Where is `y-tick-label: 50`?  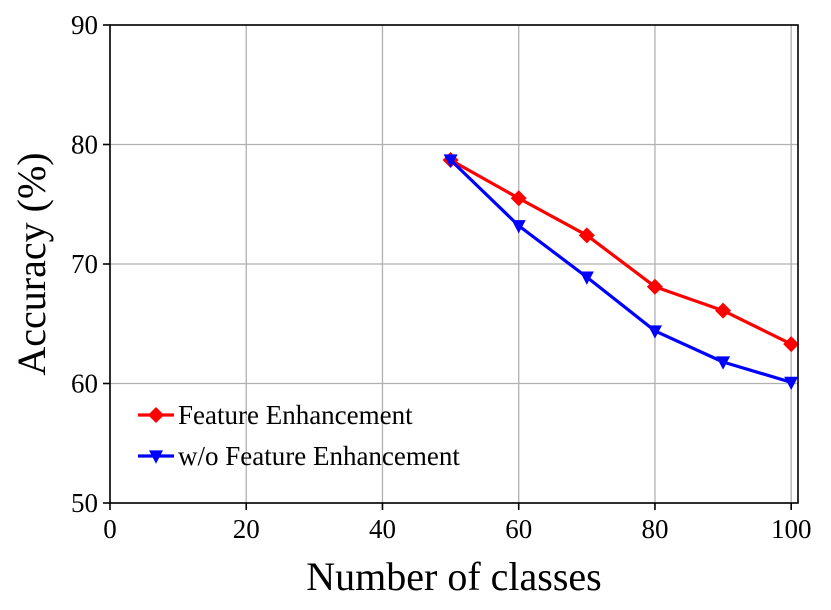 y-tick-label: 50 is located at coordinates (84, 503).